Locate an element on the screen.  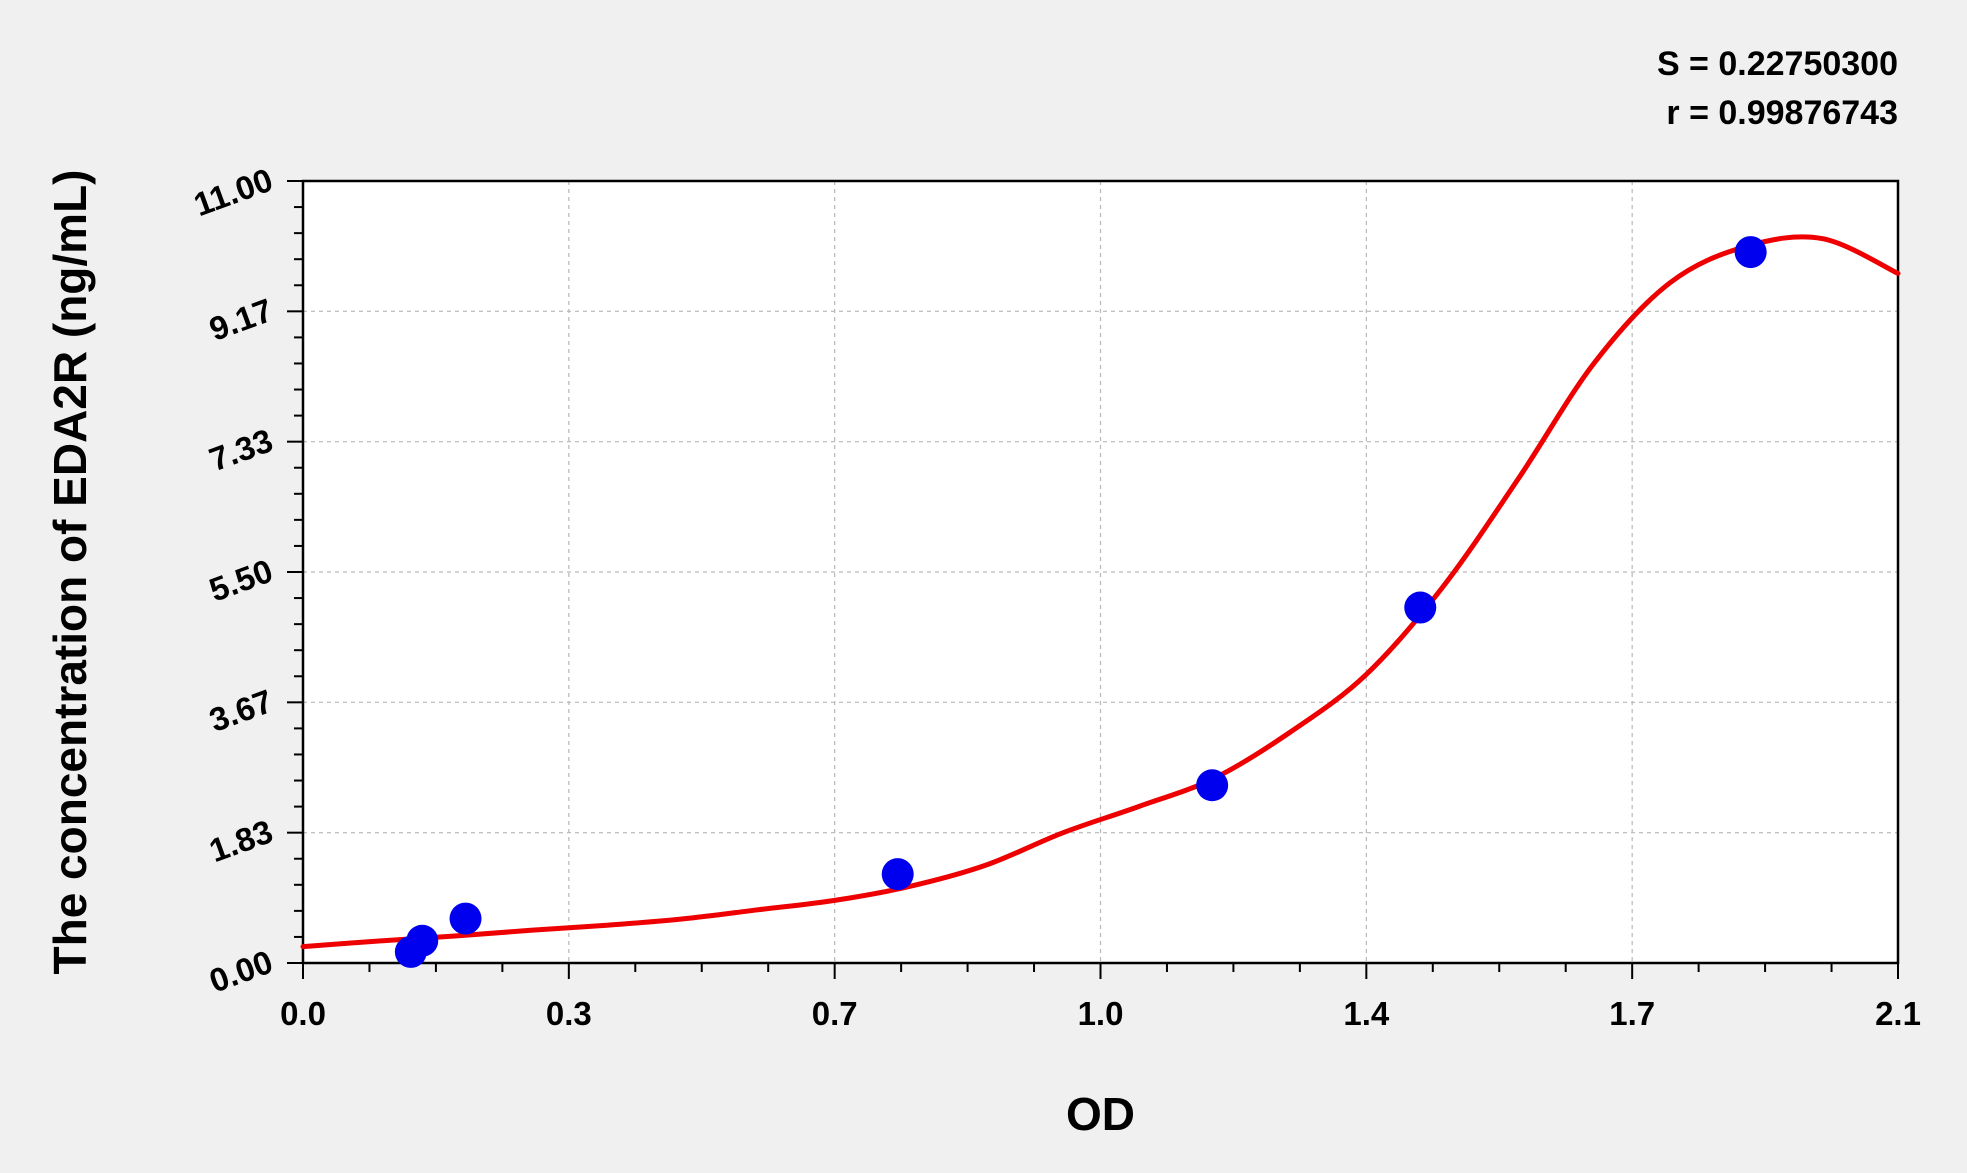
x-tick-label: 1.7 is located at coordinates (1632, 1013).